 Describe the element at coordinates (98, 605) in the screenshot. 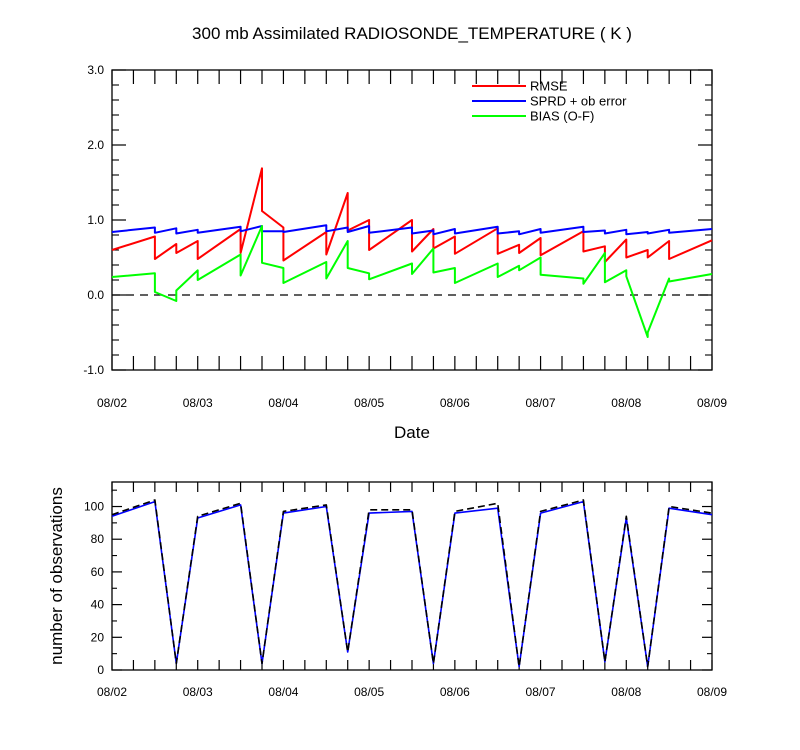

I see `y-tick-label: 40` at that location.